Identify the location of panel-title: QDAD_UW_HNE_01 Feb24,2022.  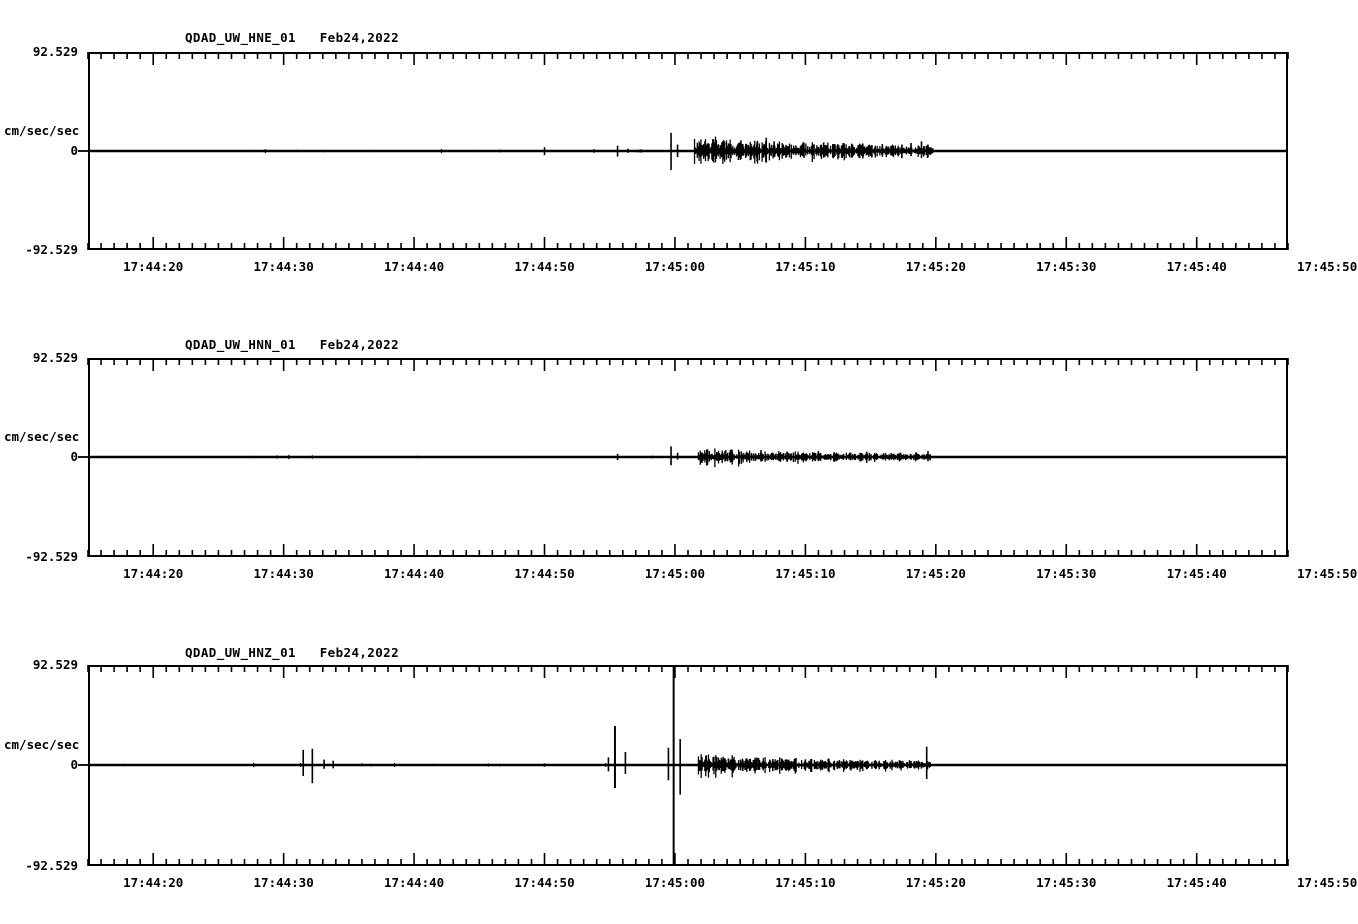
(292, 37).